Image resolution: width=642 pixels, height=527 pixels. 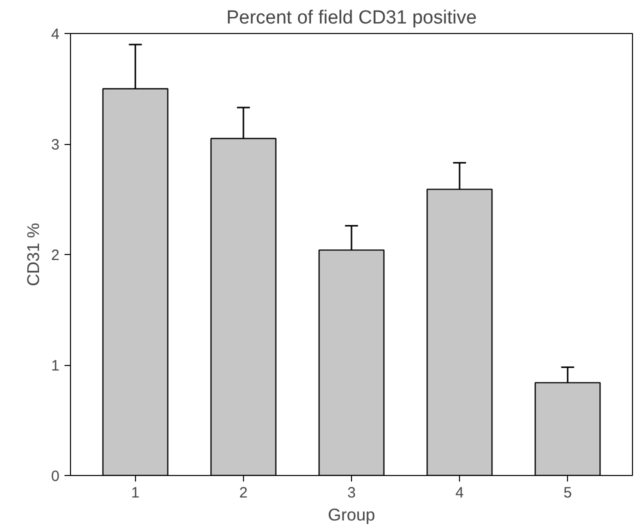 I want to click on y-tick-label: 1, so click(x=55, y=366).